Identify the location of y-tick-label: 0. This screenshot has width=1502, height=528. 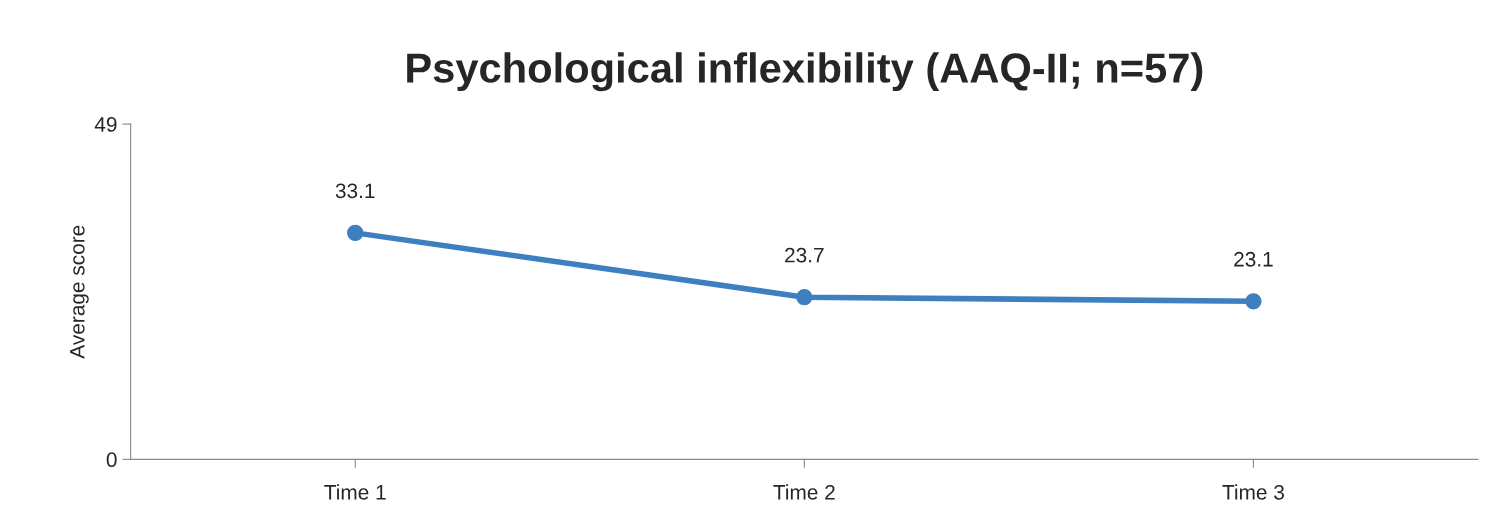
(111, 460).